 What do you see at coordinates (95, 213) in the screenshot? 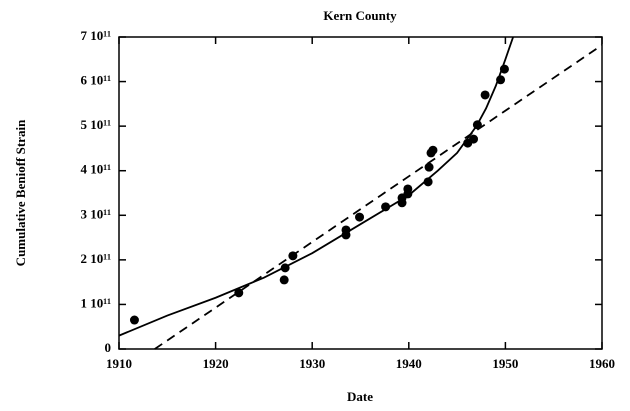
I see `y-tick-label: 3 10¹¹` at bounding box center [95, 213].